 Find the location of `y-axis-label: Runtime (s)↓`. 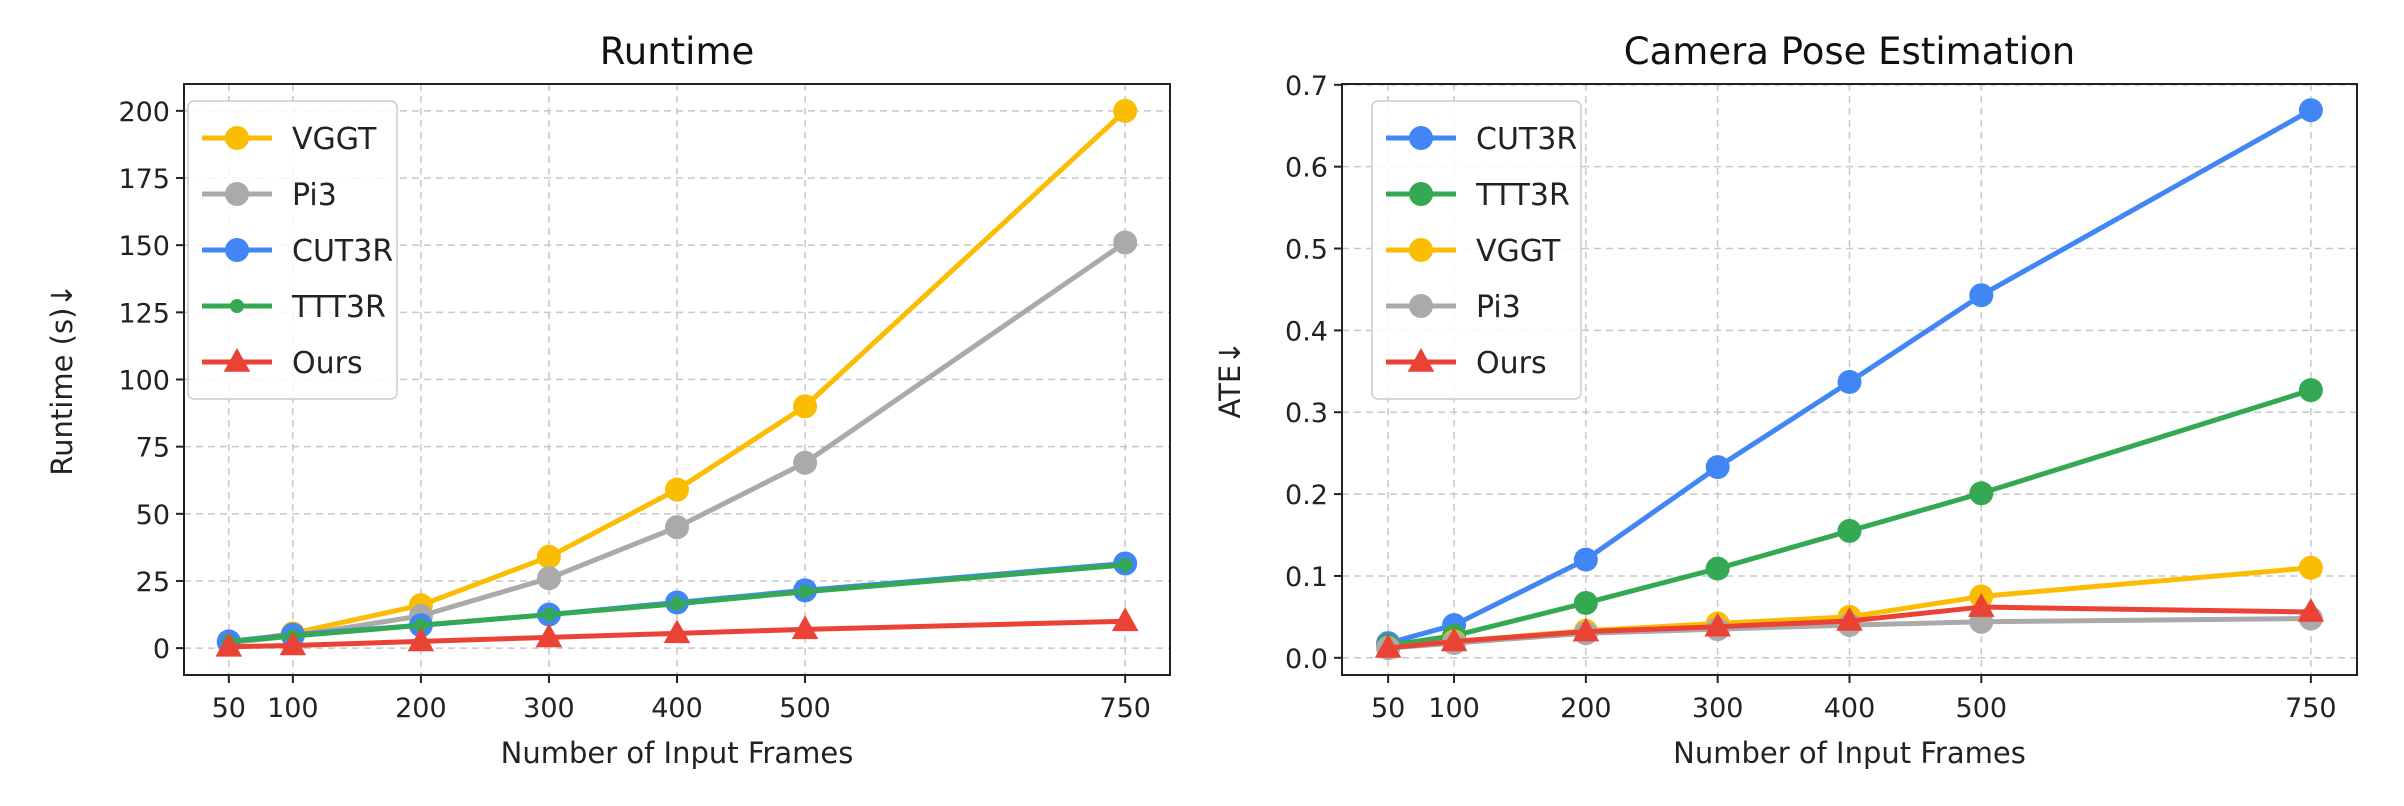

y-axis-label: Runtime (s)↓ is located at coordinates (62, 379).